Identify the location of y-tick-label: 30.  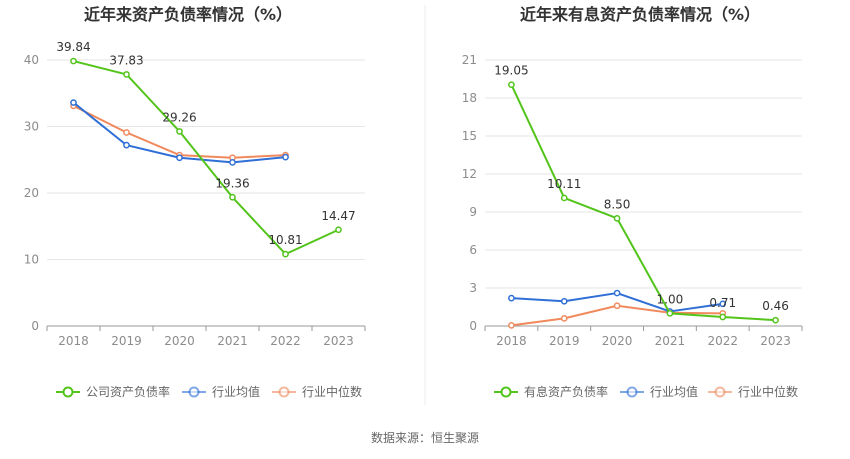
(31, 127).